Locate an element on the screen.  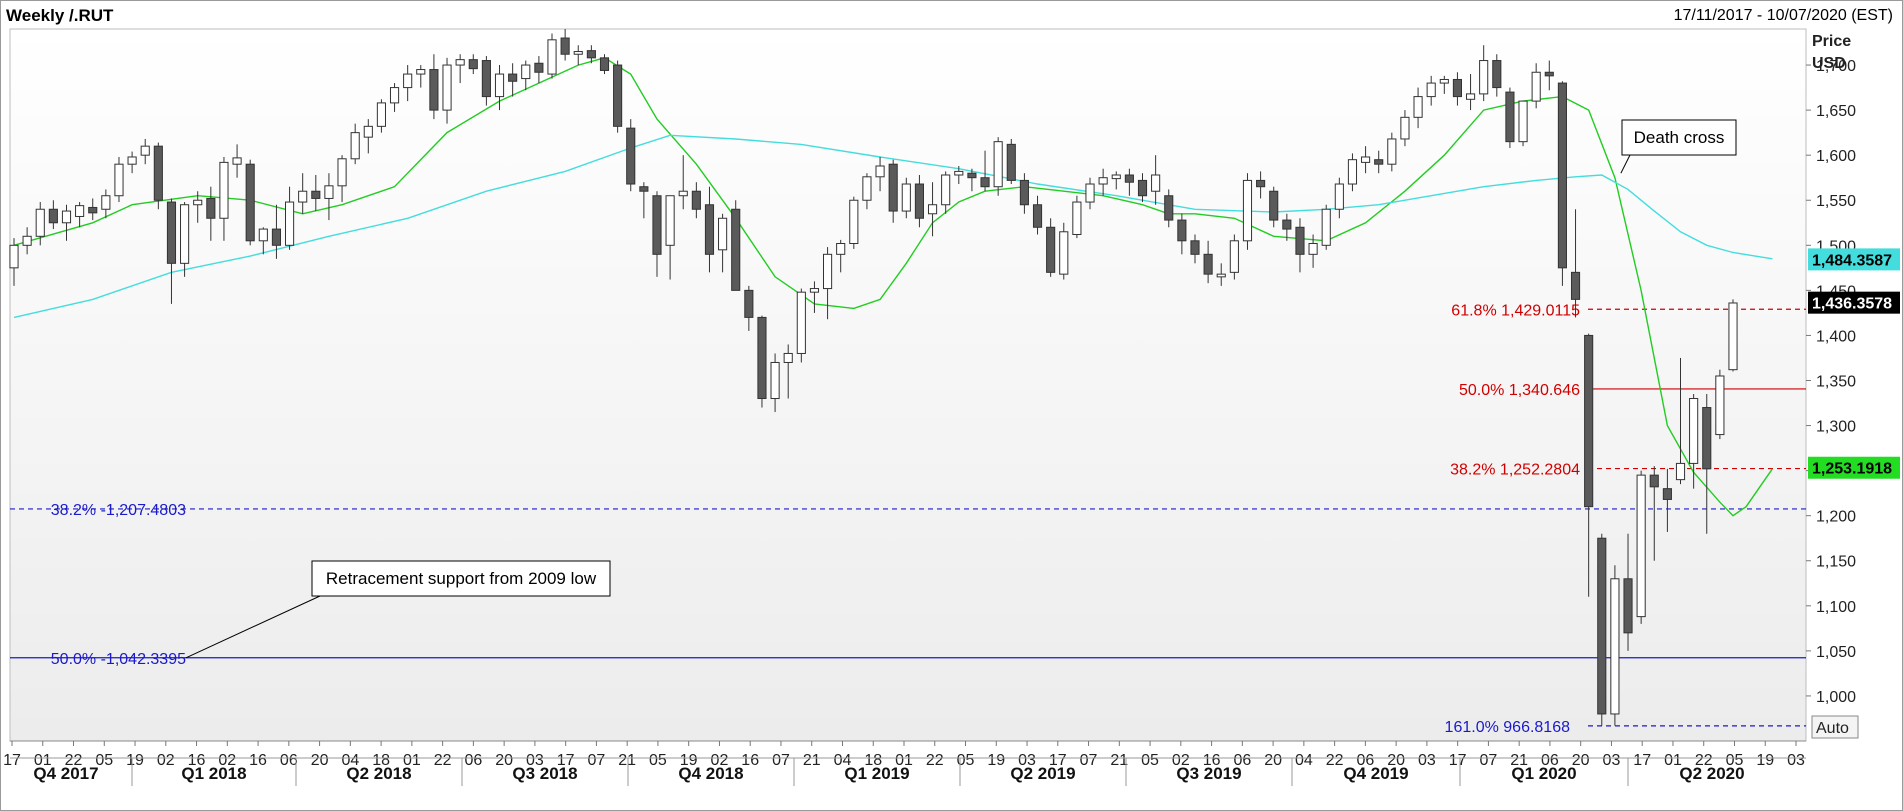
price-tick-label: 1,200 is located at coordinates (1836, 517).